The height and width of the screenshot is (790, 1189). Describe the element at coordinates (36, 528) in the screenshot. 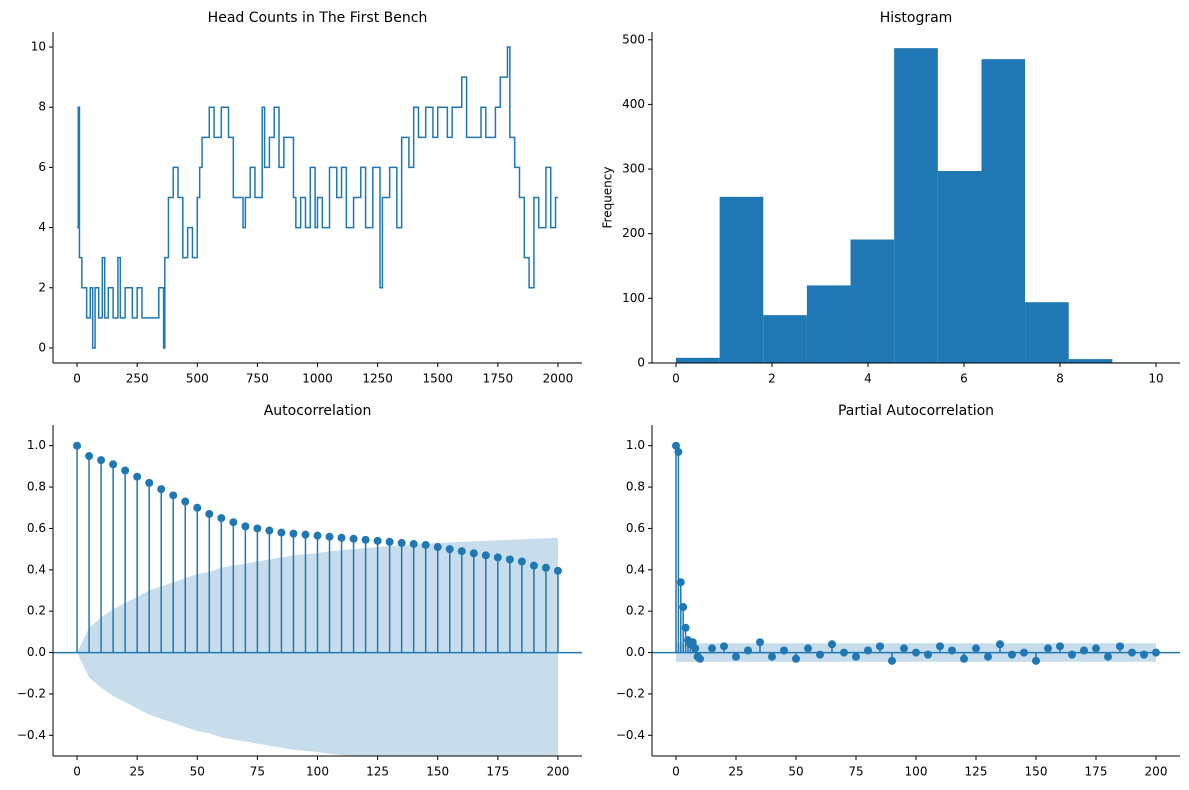

I see `y-tick-label: 0.6` at that location.